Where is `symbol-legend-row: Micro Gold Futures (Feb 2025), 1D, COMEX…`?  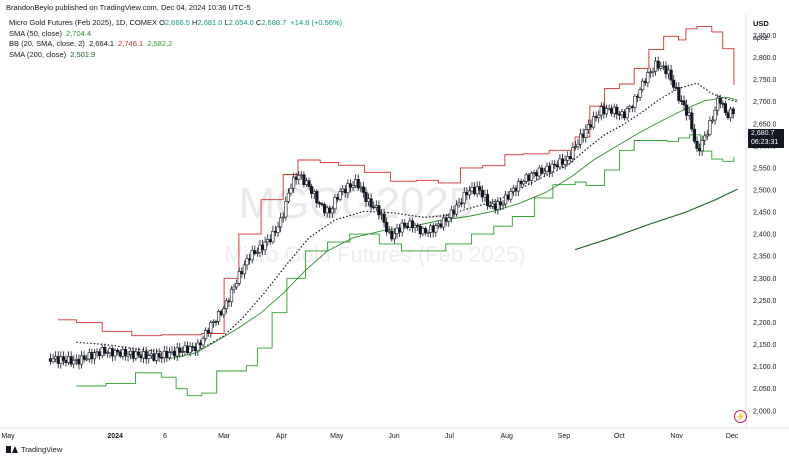 symbol-legend-row: Micro Gold Futures (Feb 2025), 1D, COMEX… is located at coordinates (175, 23).